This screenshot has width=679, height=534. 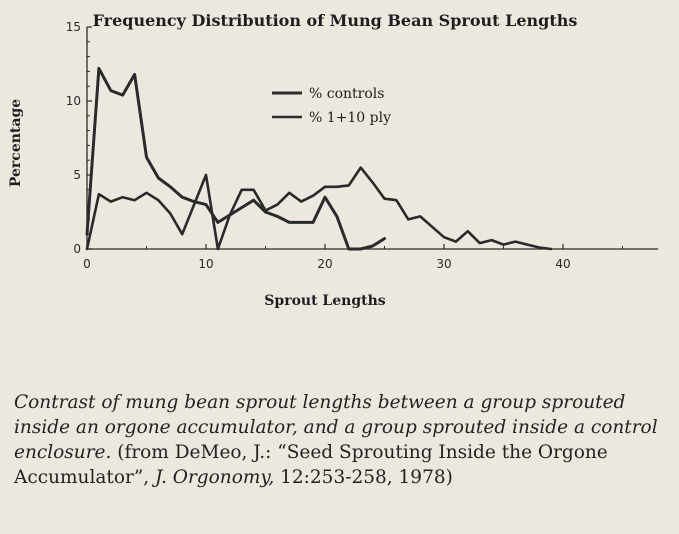 I want to click on caption-citation-end: 12:253-258, 1978), so click(x=363, y=477).